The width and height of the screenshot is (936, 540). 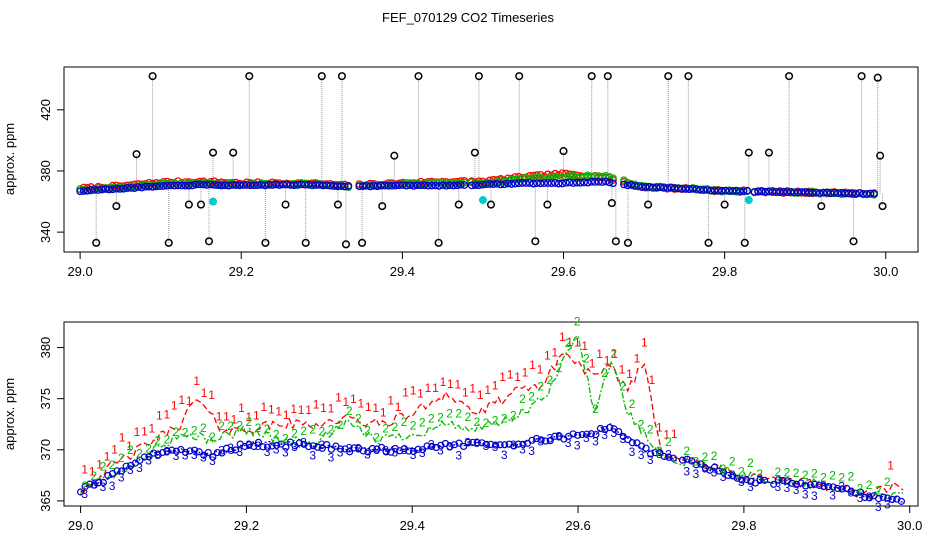 What do you see at coordinates (563, 271) in the screenshot?
I see `top-x-tick-label-29.6: 29.6` at bounding box center [563, 271].